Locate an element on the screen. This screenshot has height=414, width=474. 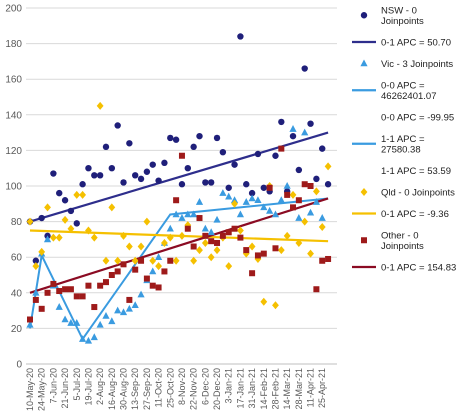
y-tick-label: 40 is located at coordinates (17, 293).